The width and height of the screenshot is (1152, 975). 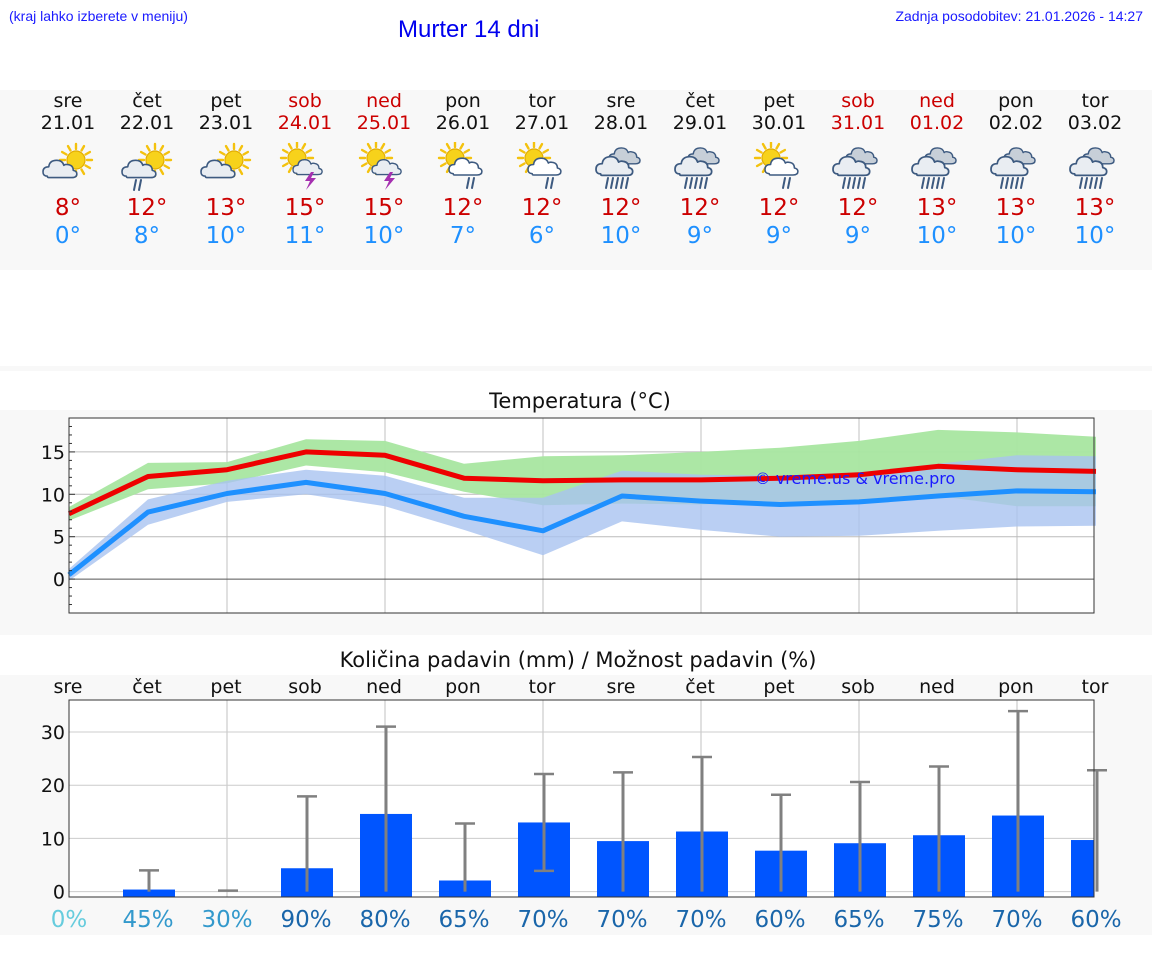 I want to click on day-date: 22.01, so click(x=147, y=123).